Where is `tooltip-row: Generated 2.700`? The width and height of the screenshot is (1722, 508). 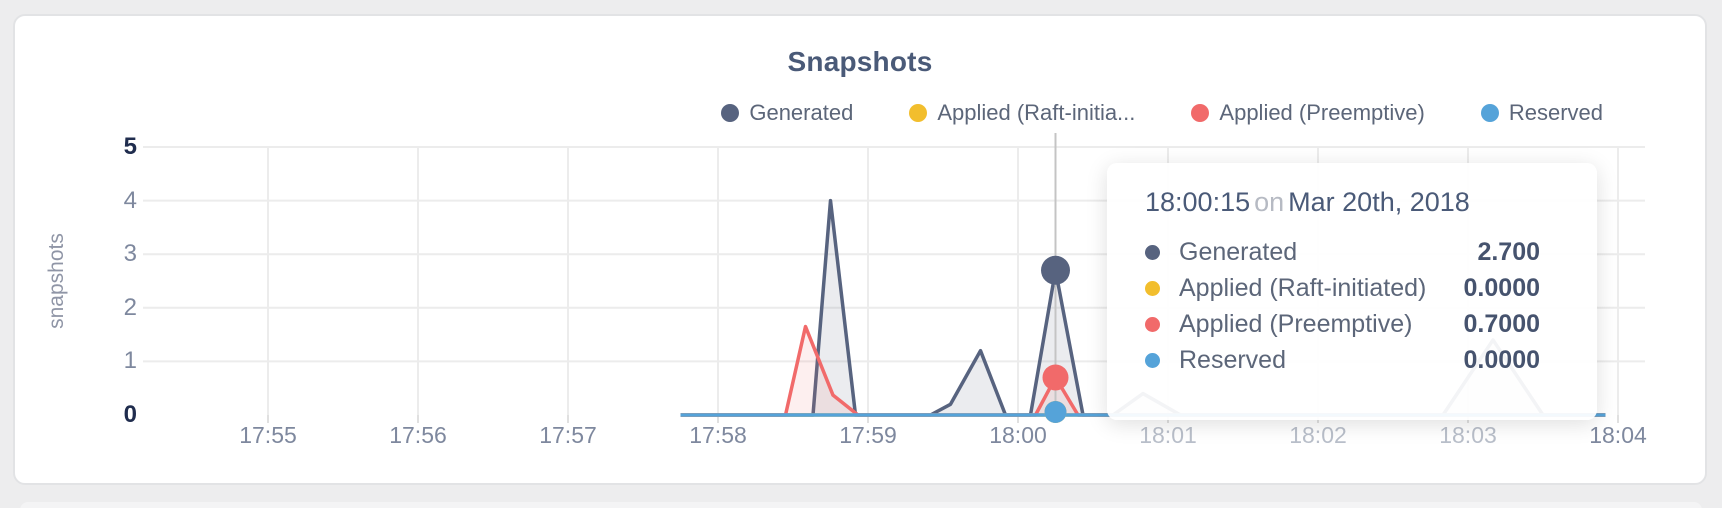
tooltip-row: Generated 2.700 is located at coordinates (1342, 252).